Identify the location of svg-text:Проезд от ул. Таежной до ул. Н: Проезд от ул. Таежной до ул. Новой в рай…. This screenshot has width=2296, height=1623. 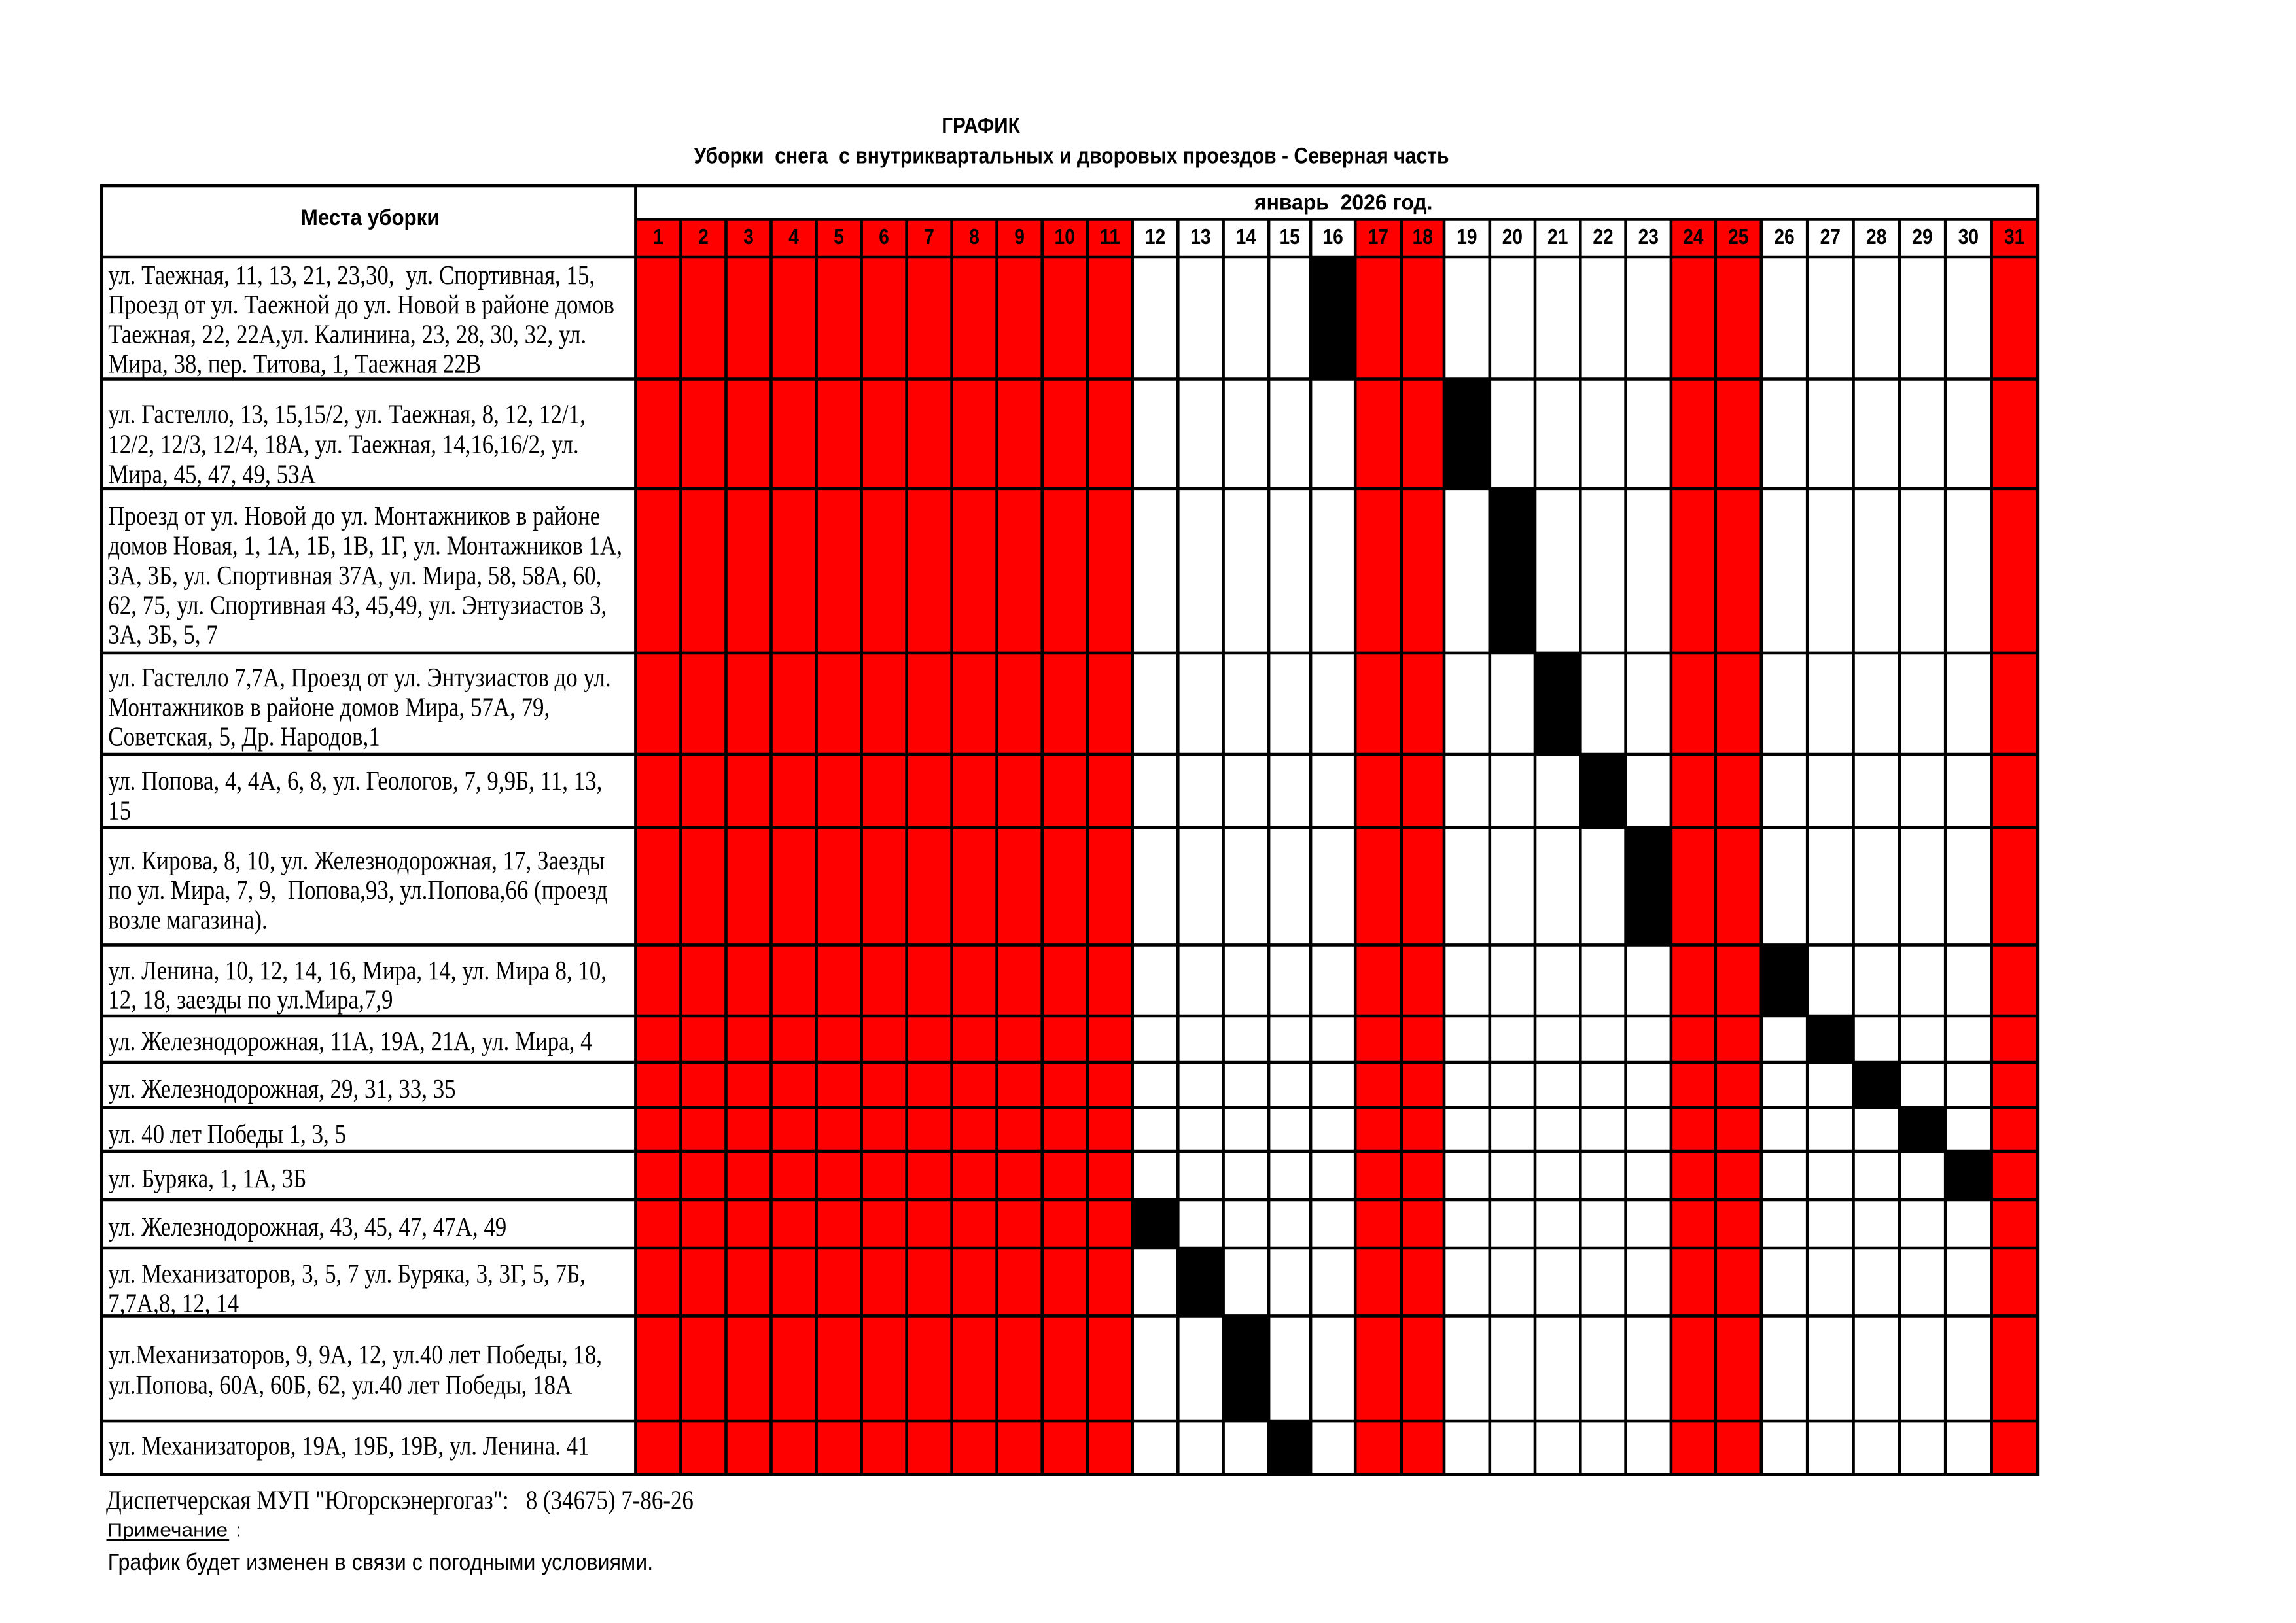
(361, 305).